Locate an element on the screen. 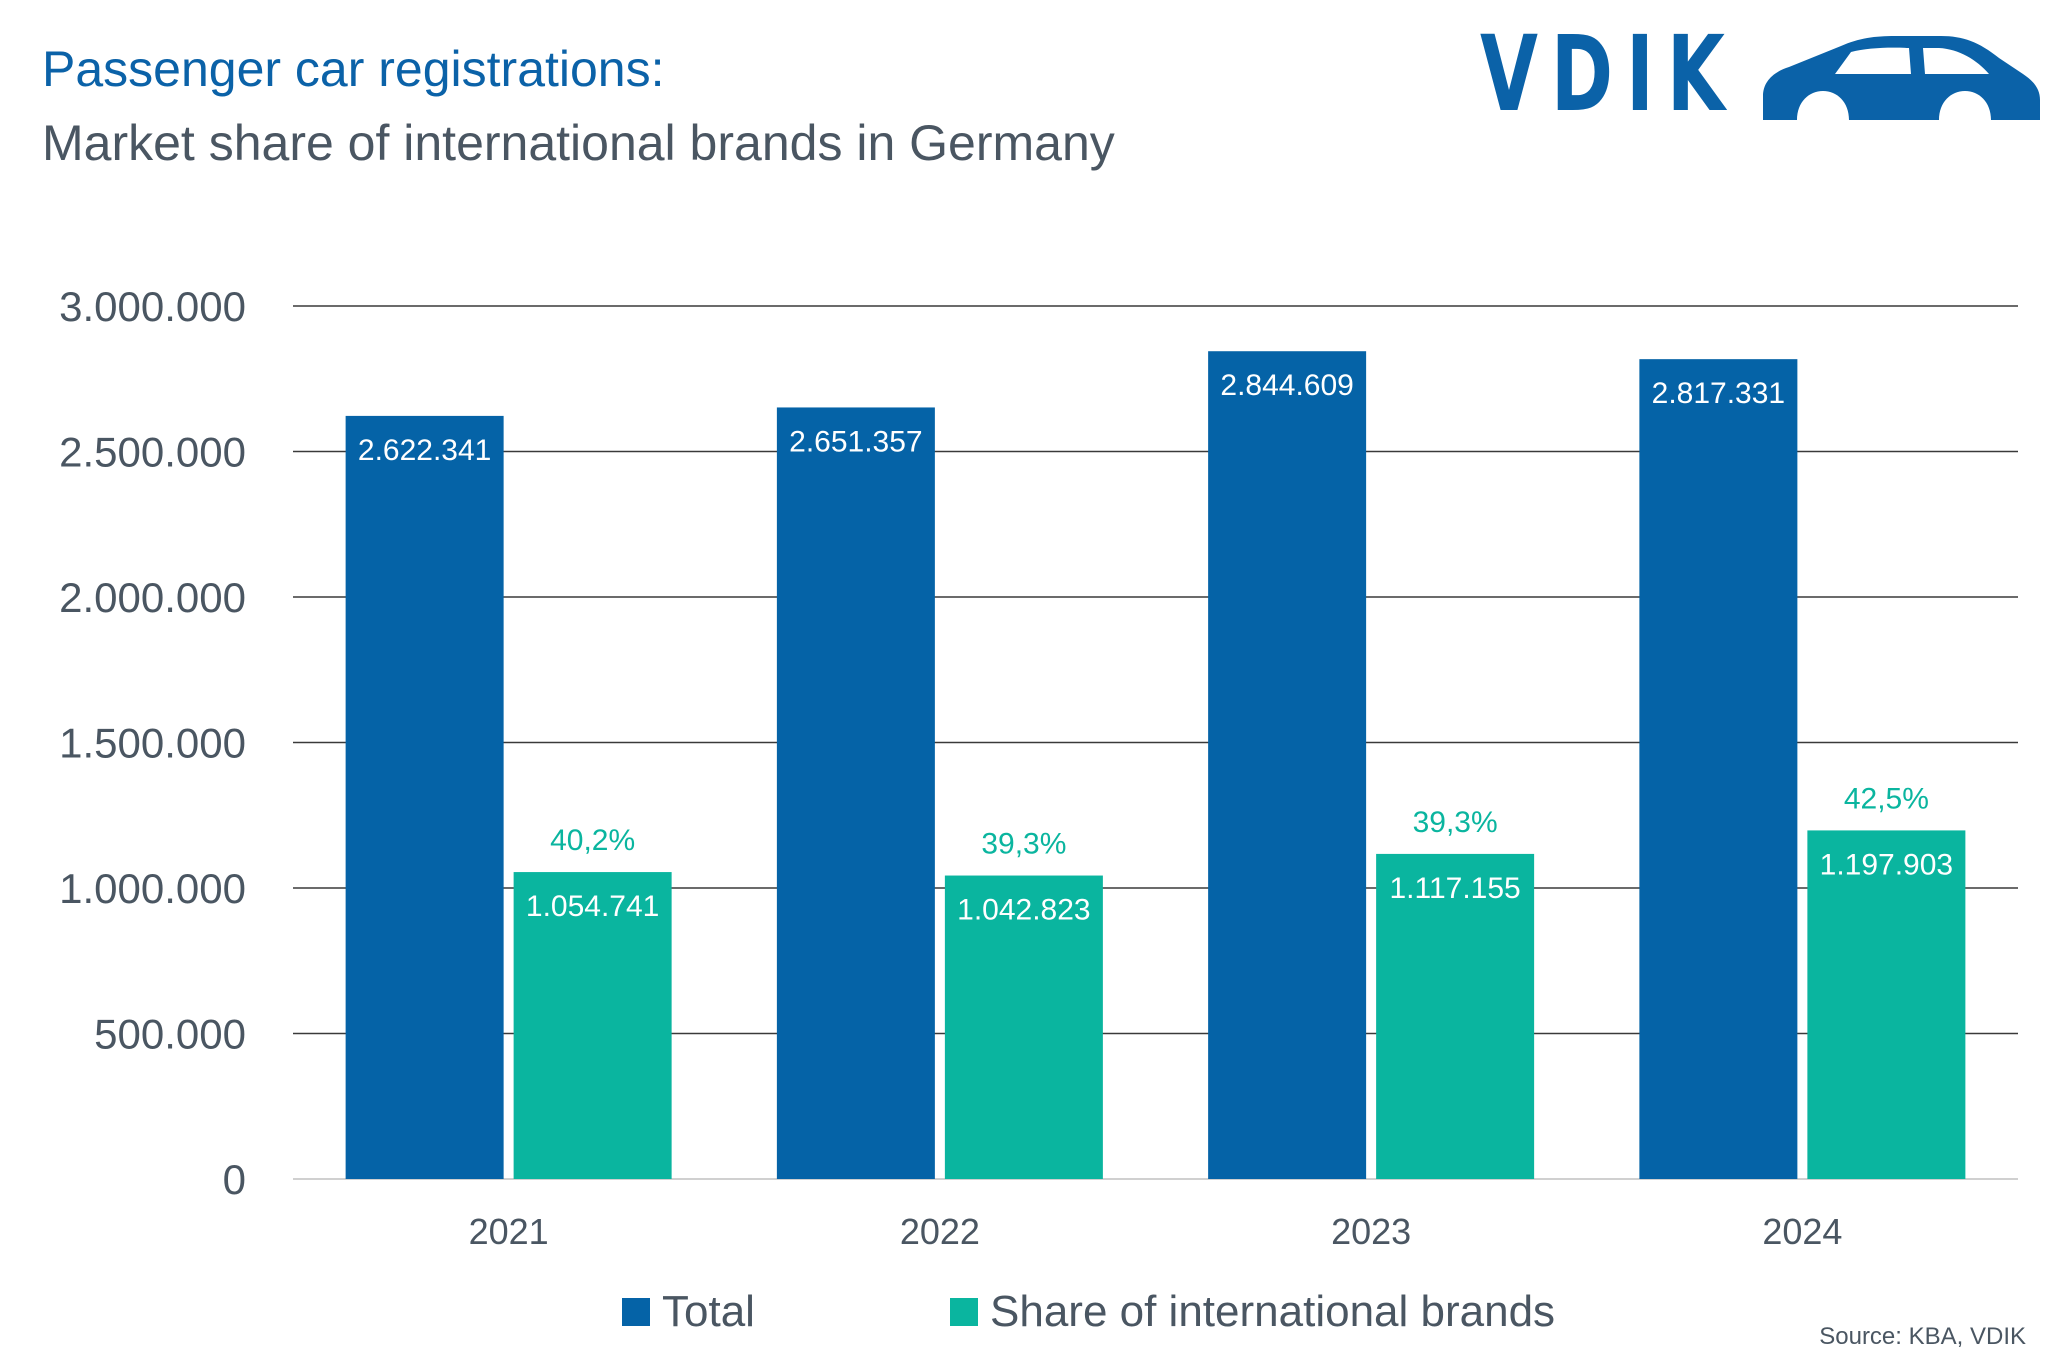 This screenshot has height=1371, width=2068. bar-value-label: 2.817.331 is located at coordinates (1718, 393).